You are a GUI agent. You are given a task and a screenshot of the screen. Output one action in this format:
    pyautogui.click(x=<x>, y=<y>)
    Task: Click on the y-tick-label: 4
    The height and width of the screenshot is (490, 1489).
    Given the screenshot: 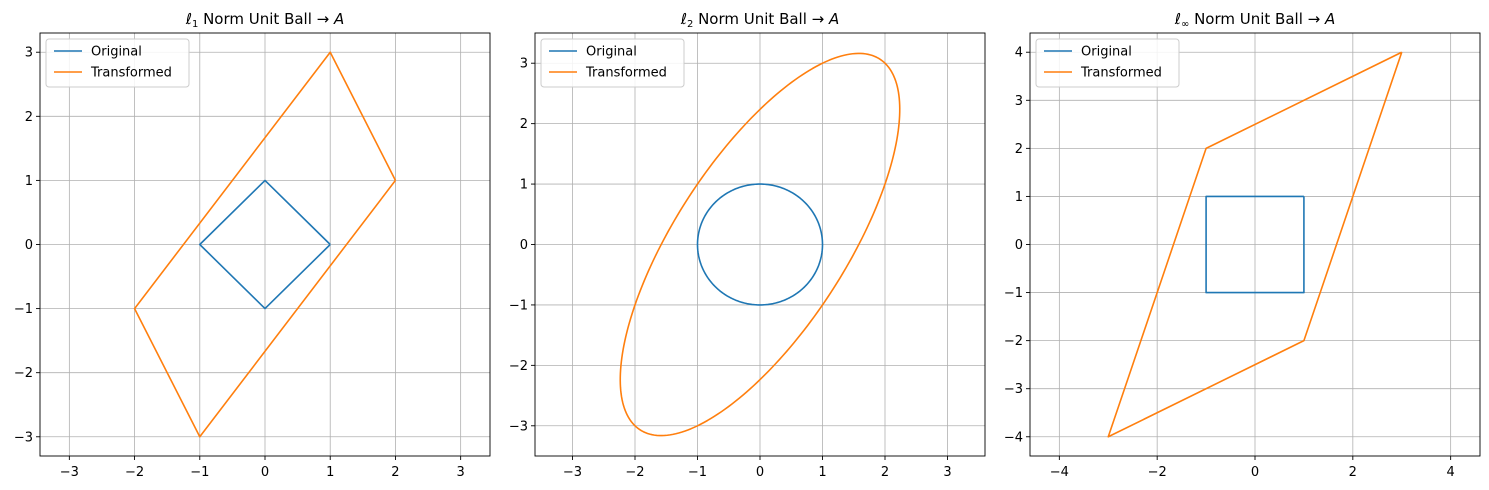 What is the action you would take?
    pyautogui.click(x=1019, y=53)
    